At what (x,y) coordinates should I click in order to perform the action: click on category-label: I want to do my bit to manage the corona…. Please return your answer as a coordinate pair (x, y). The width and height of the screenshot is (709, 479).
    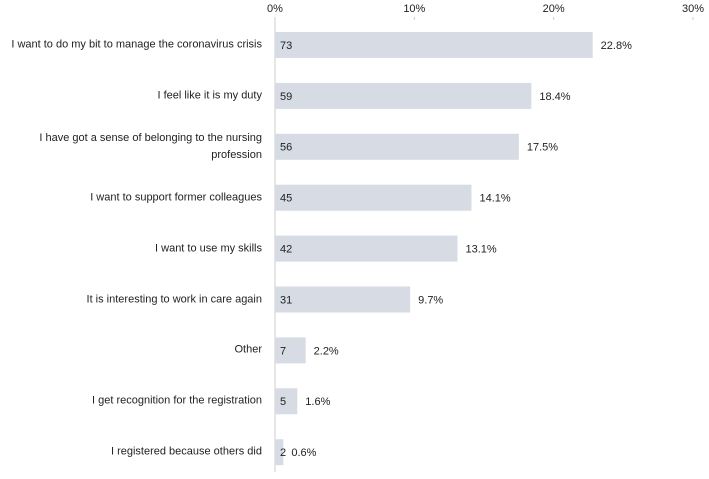
    Looking at the image, I should click on (136, 44).